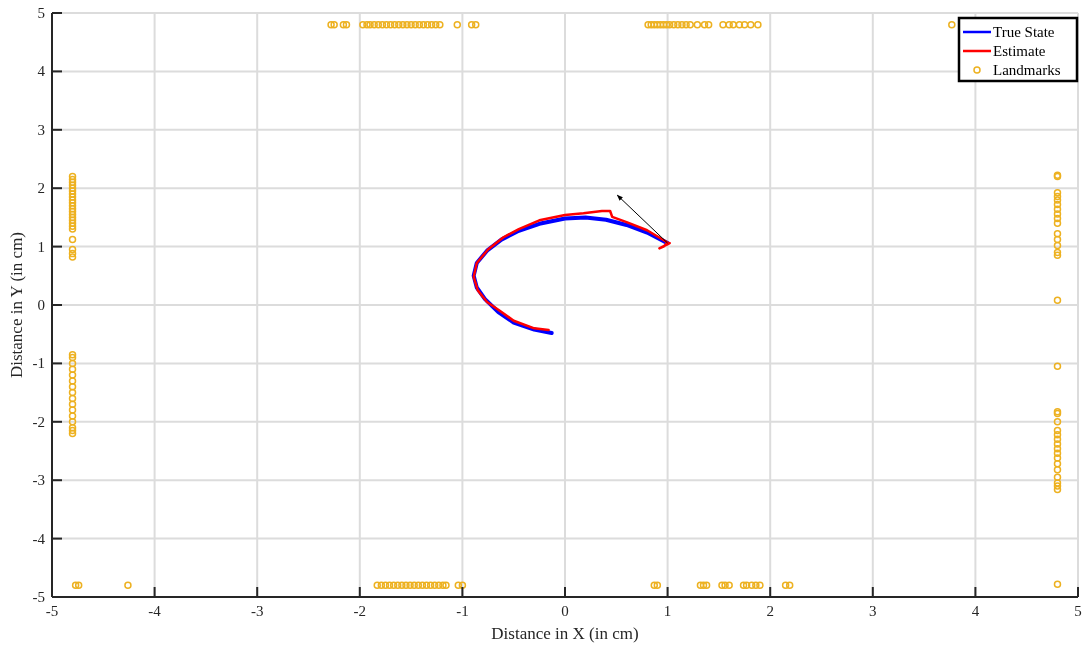 This screenshot has width=1083, height=650. Describe the element at coordinates (1024, 32) in the screenshot. I see `legend-label: True State` at that location.